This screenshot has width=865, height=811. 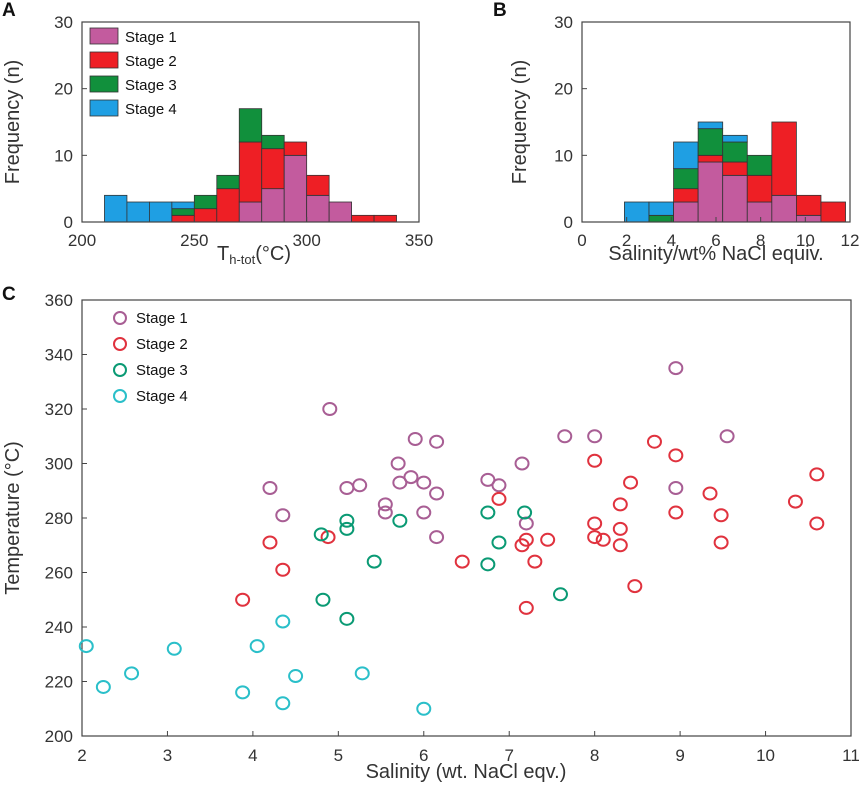 I want to click on a-y-tick-label: 0, so click(x=68, y=222).